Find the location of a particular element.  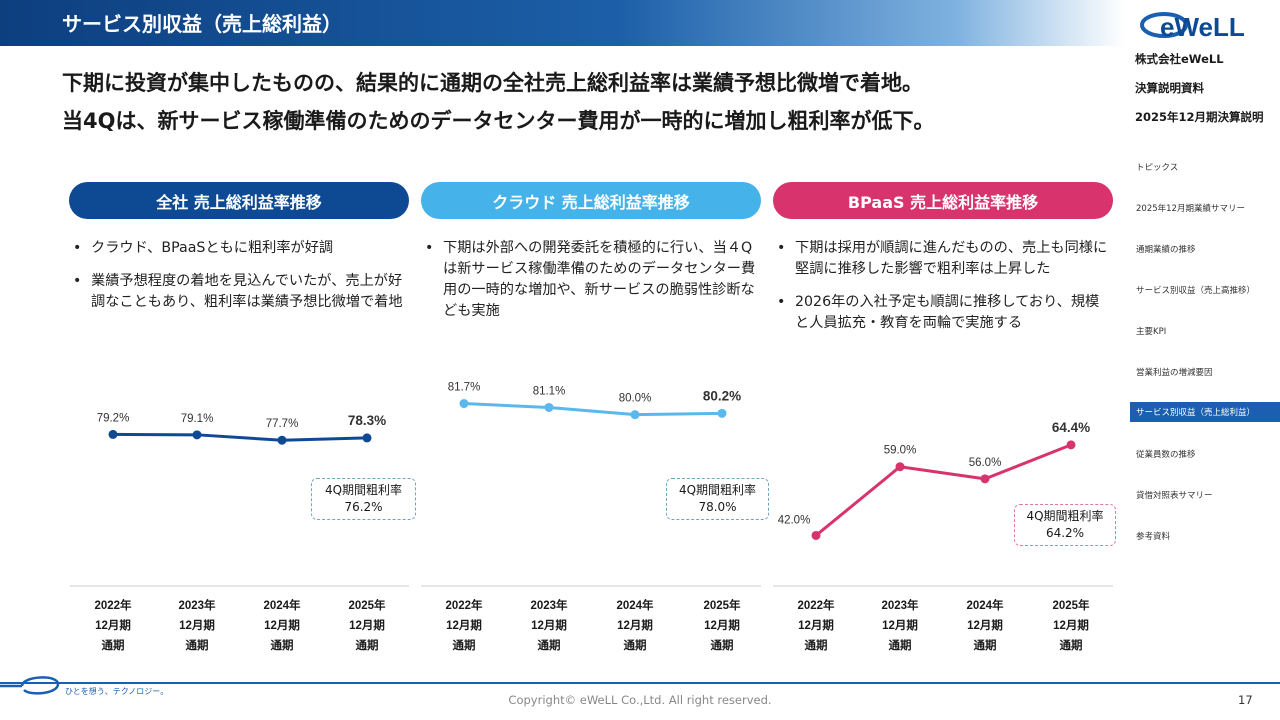

series-line-bpaas is located at coordinates (943, 490).